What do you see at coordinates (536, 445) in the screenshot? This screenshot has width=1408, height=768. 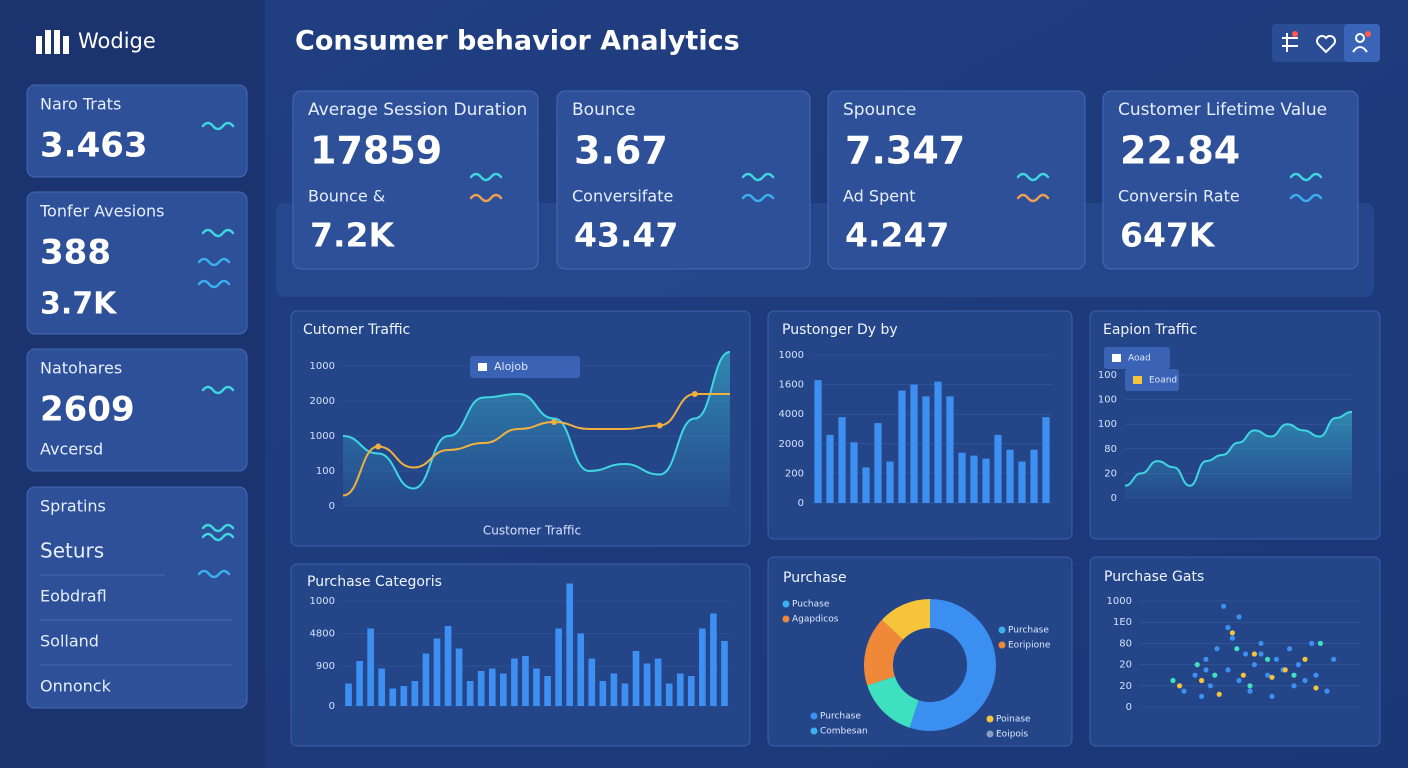 I see `line` at bounding box center [536, 445].